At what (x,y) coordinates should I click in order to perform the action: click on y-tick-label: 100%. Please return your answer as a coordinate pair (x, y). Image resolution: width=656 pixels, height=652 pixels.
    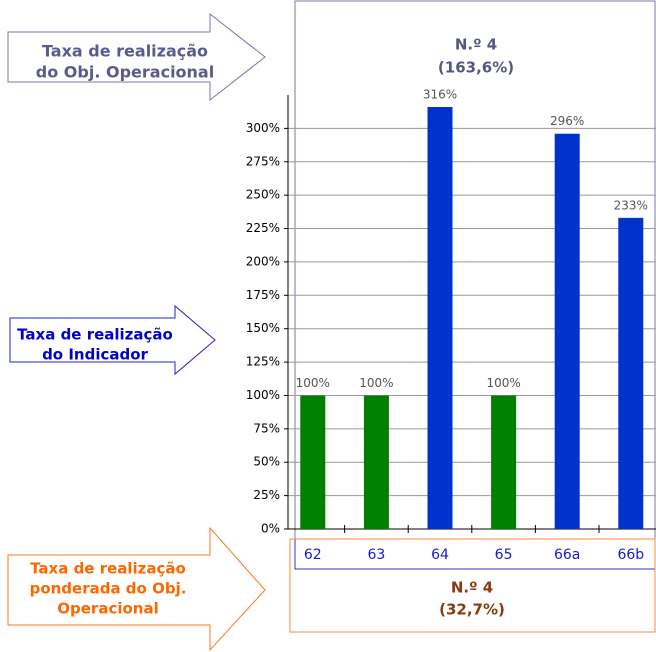
    Looking at the image, I should click on (263, 395).